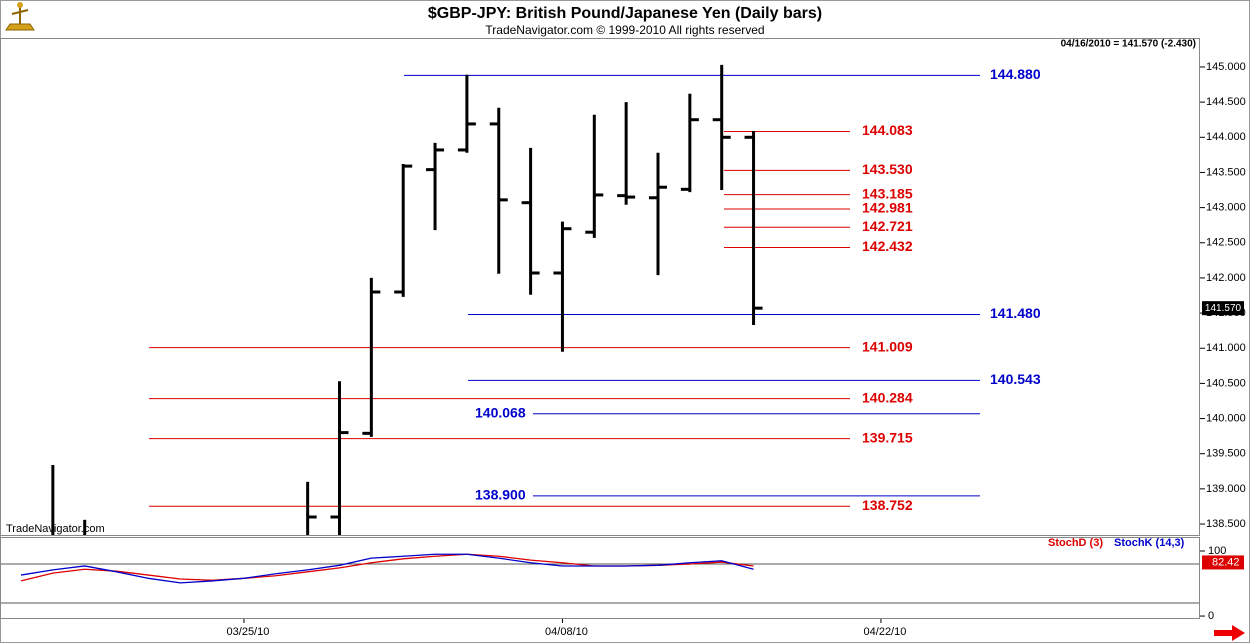  Describe the element at coordinates (1015, 313) in the screenshot. I see `level-label: 141.480` at that location.